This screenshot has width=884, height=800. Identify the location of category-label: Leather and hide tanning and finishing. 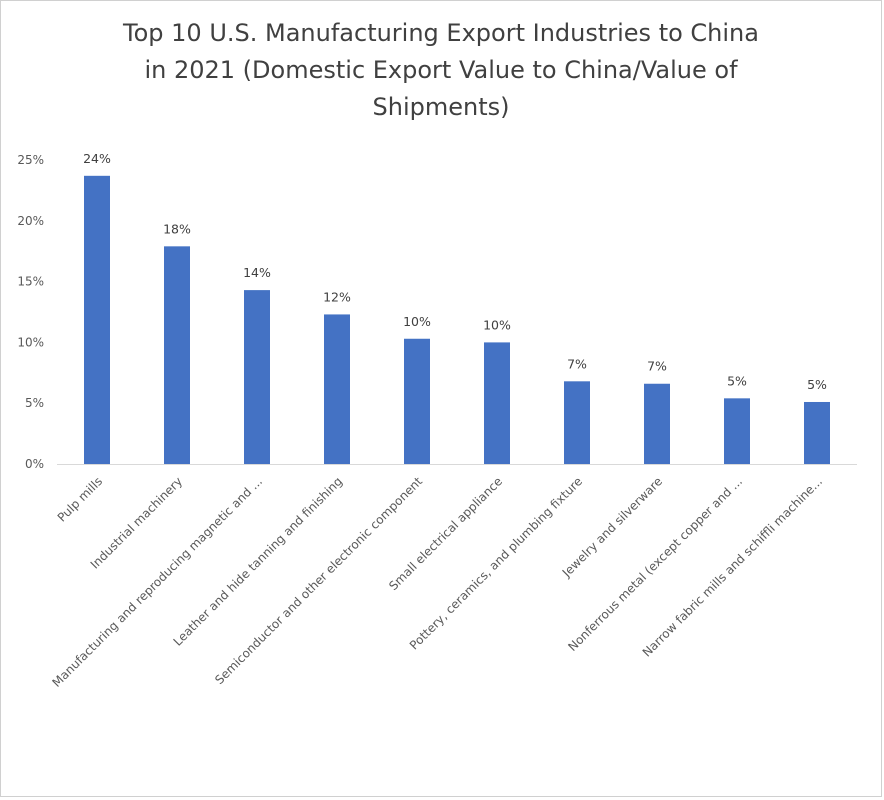
(258, 561).